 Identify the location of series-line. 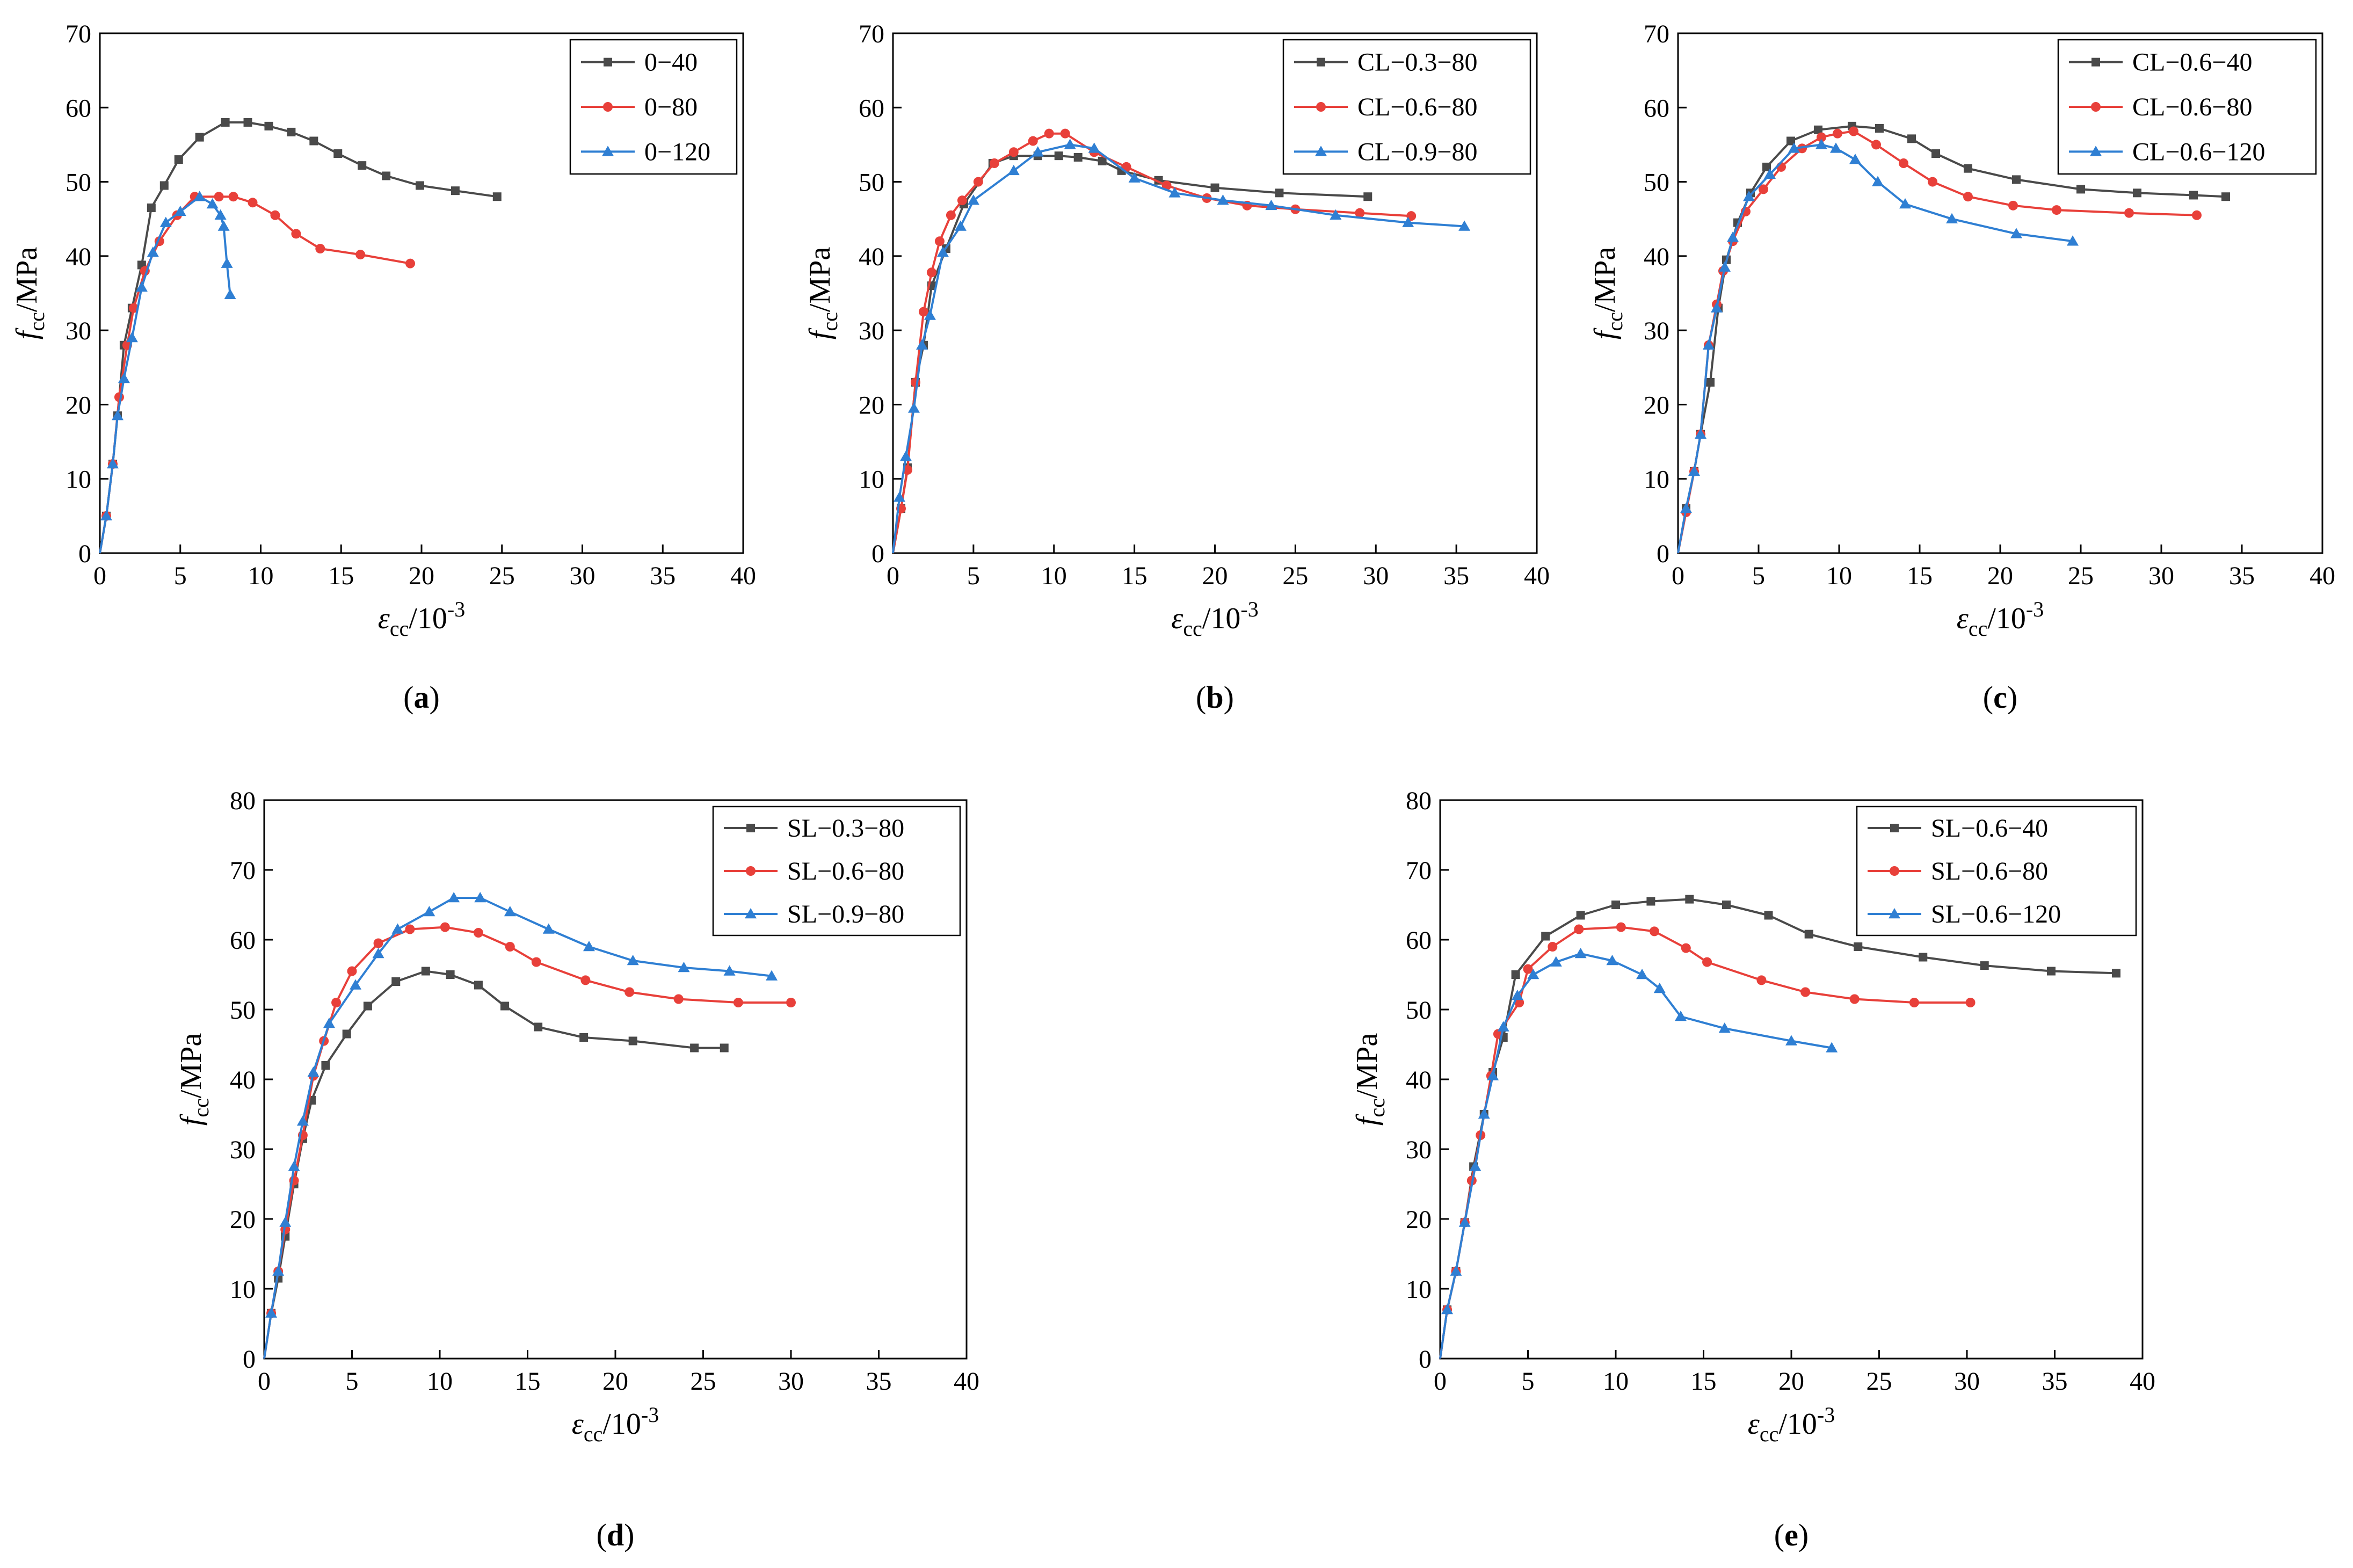
(1951, 339).